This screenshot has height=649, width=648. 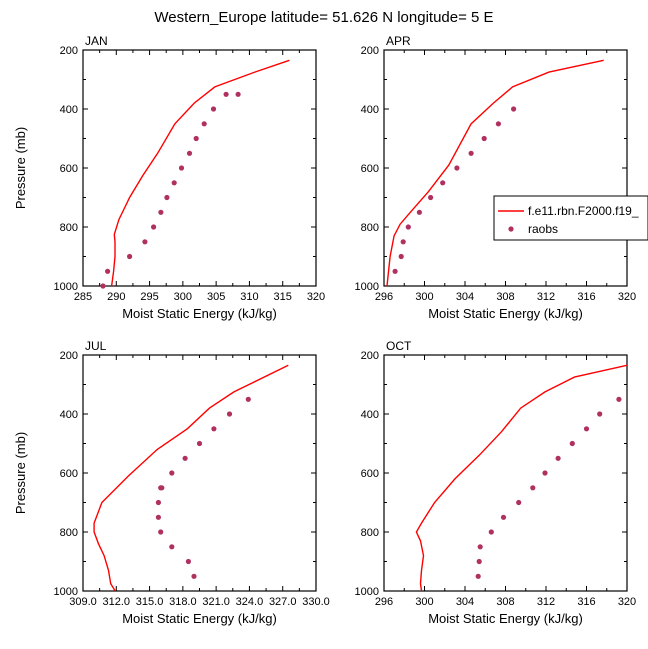 What do you see at coordinates (586, 602) in the screenshot?
I see `x-tick-label: 316` at bounding box center [586, 602].